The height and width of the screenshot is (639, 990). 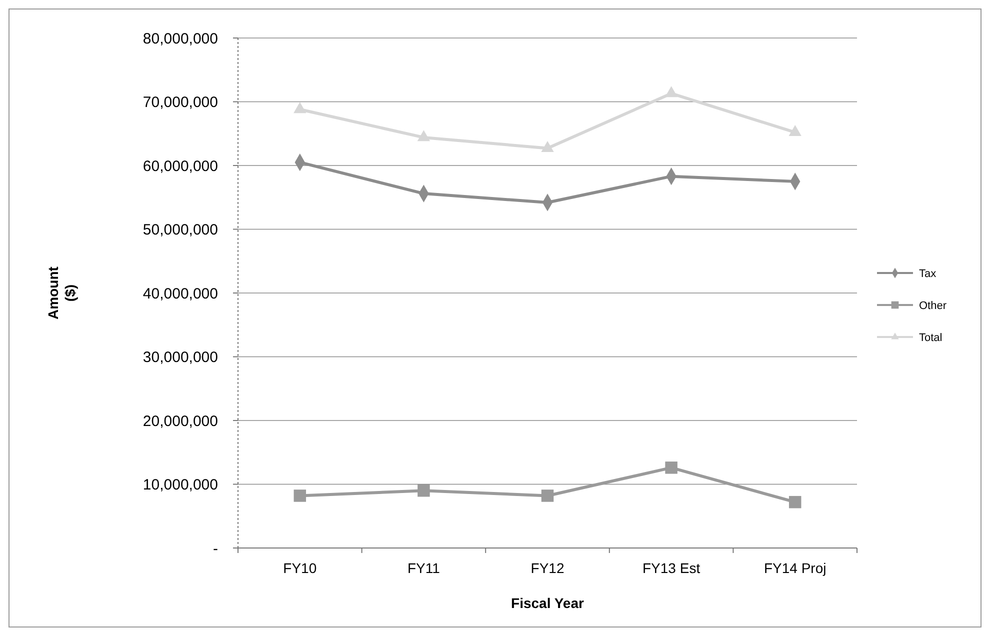 What do you see at coordinates (180, 166) in the screenshot?
I see `y-tick-label: 60,000,000` at bounding box center [180, 166].